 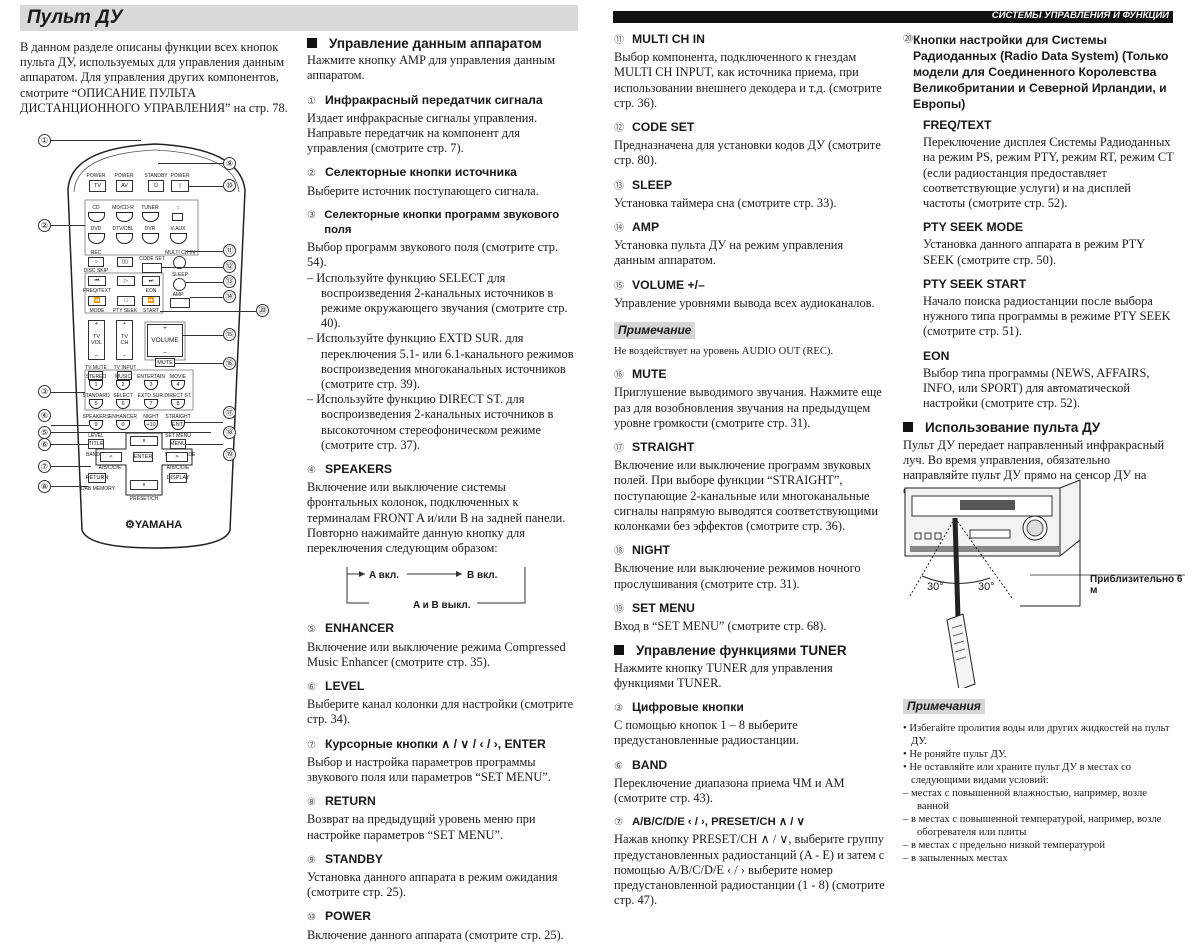 What do you see at coordinates (123, 417) in the screenshot?
I see `enhancer-label: ENHANCER` at bounding box center [123, 417].